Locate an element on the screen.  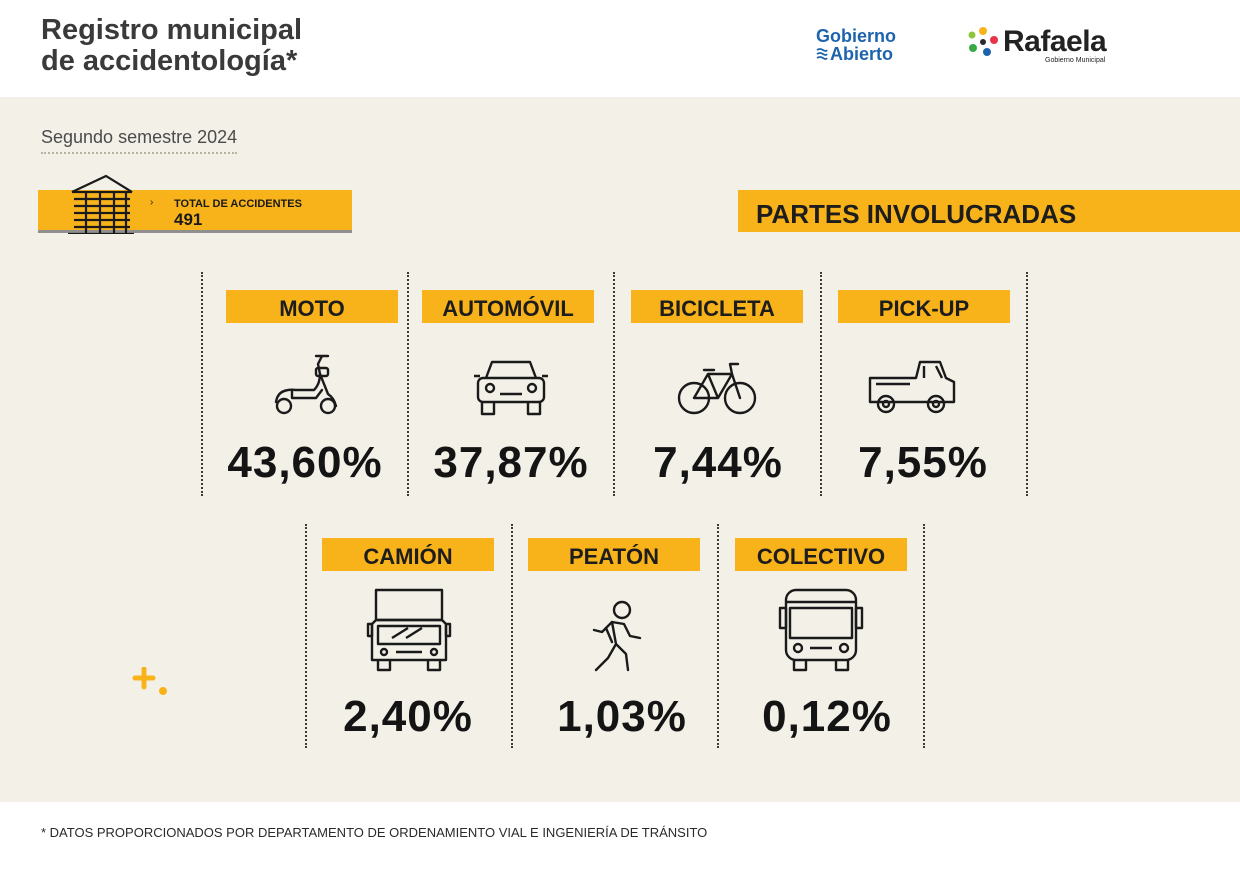
rafaela-logo: Rafaela Gobierno Municipal is located at coordinates (1045, 46).